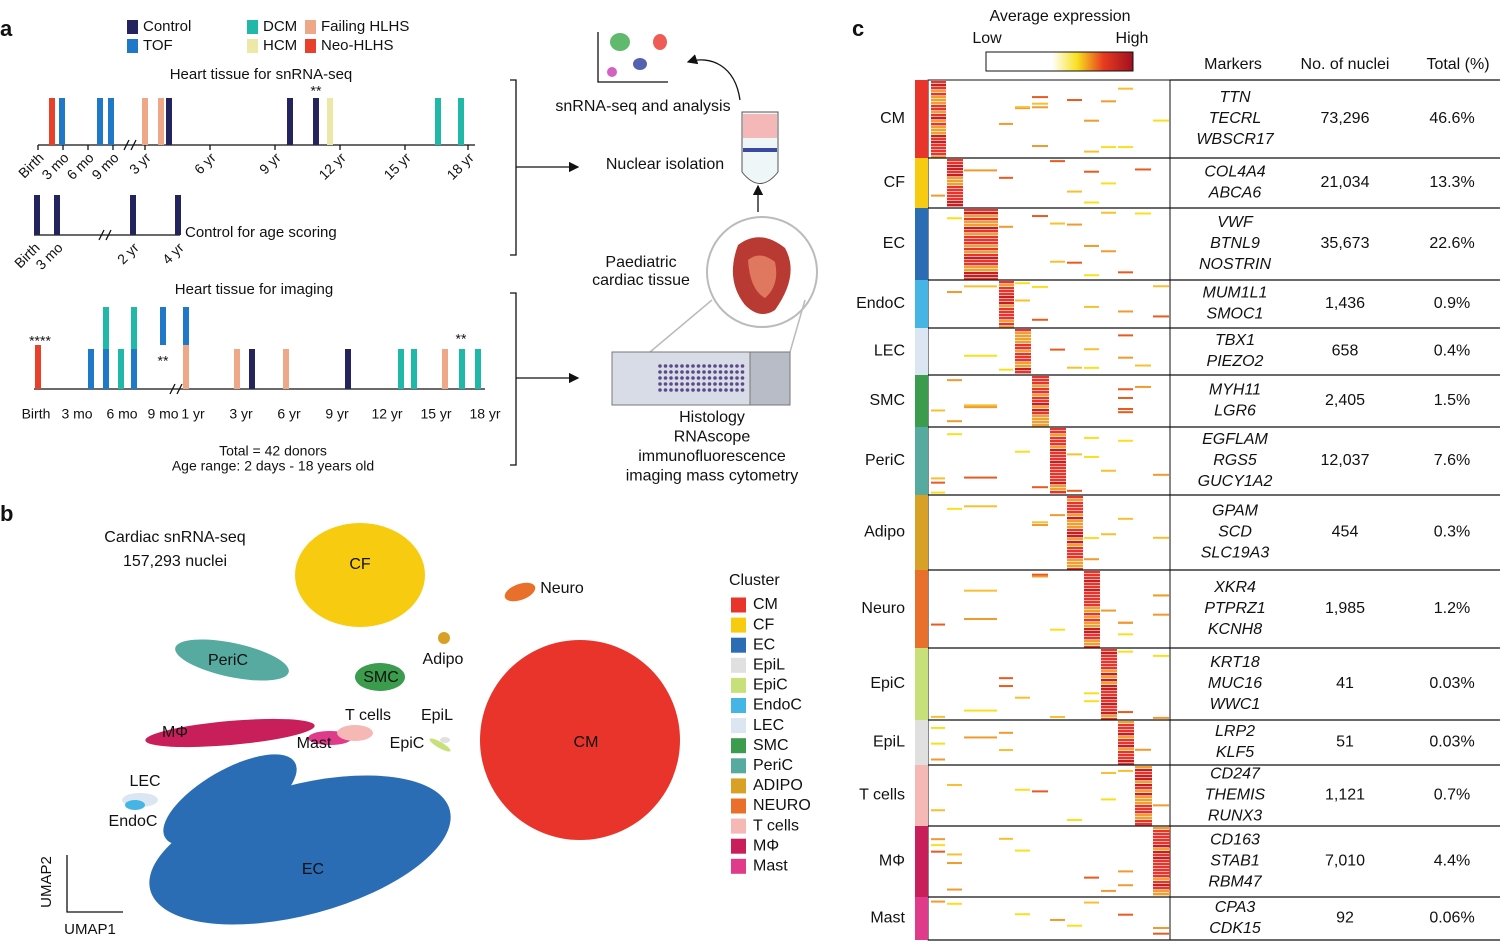 Image resolution: width=1500 pixels, height=942 pixels. What do you see at coordinates (1235, 511) in the screenshot?
I see `marker-gene: GPAM` at bounding box center [1235, 511].